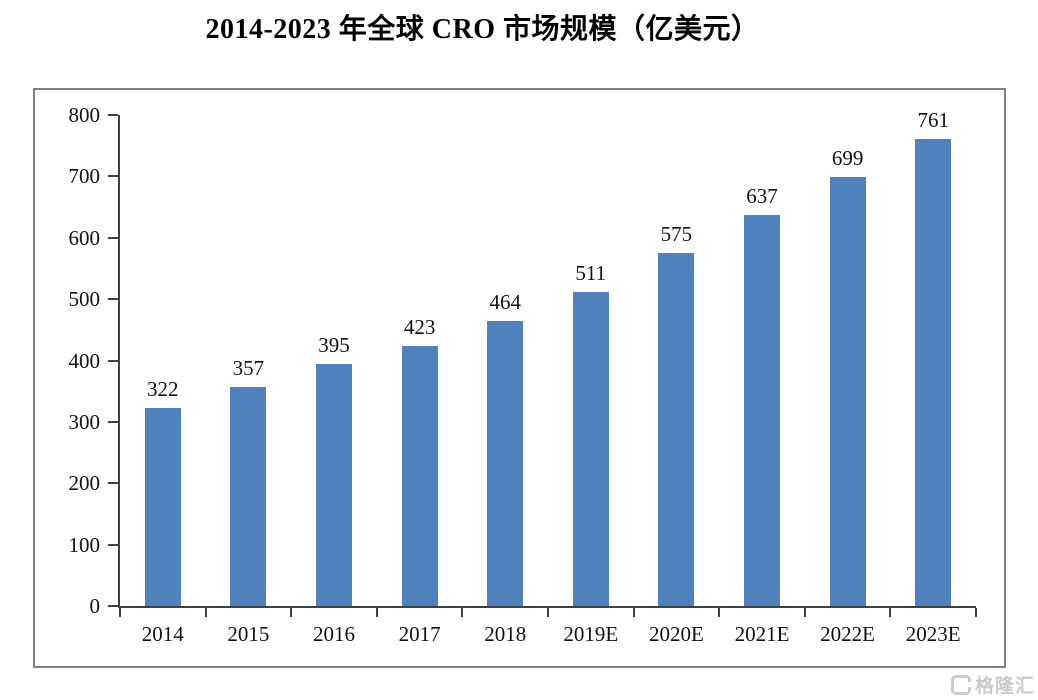 The image size is (1038, 700). I want to click on y-axis-tick-label: 100, so click(84, 544).